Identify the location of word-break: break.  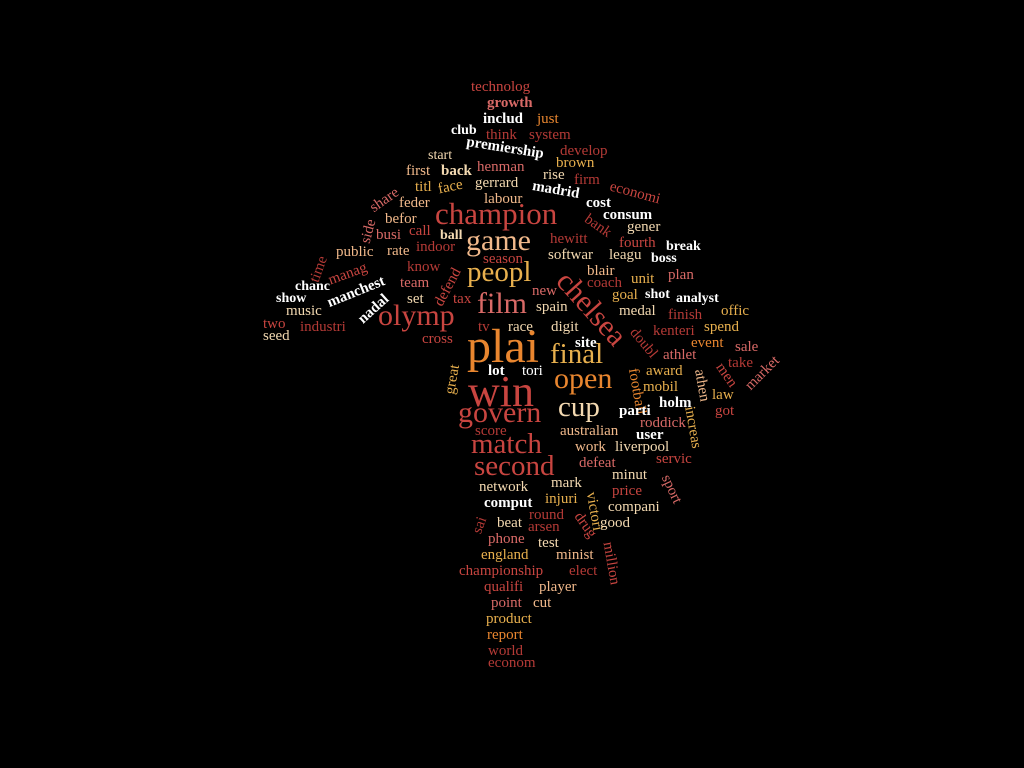
(683, 246).